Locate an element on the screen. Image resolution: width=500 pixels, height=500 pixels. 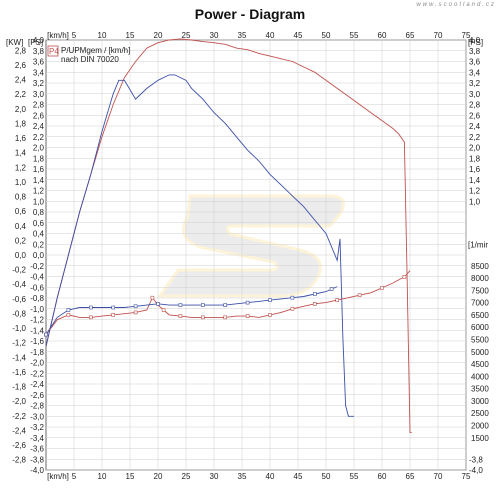
y-ps-tick-label: 2,4 is located at coordinates (39, 126).